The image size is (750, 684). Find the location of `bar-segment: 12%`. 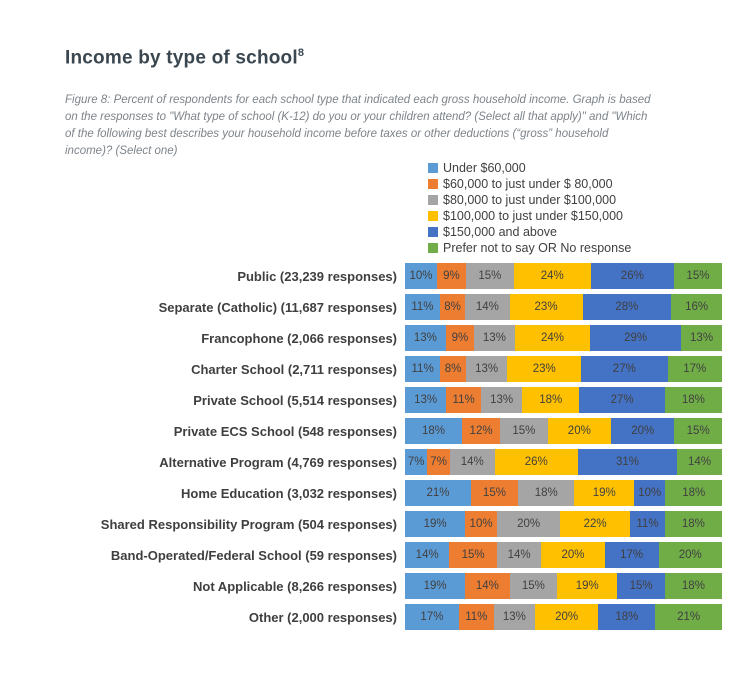

bar-segment: 12% is located at coordinates (481, 431).